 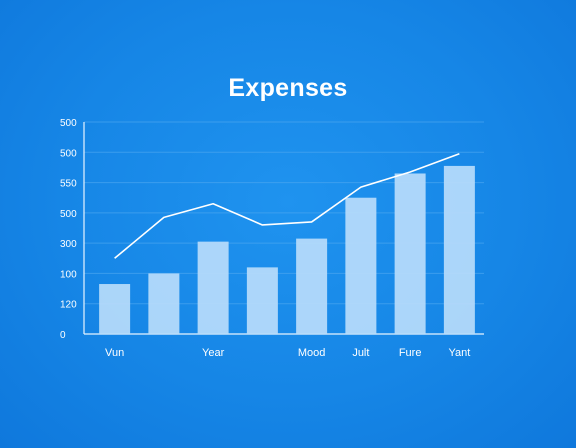 I want to click on x-tick-label: Yant, so click(x=459, y=353).